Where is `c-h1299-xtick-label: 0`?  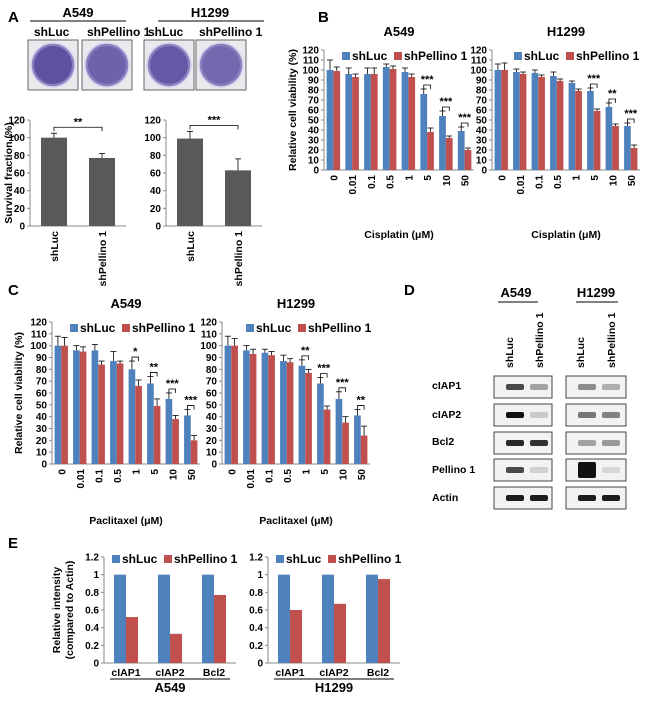 c-h1299-xtick-label: 0 is located at coordinates (232, 472).